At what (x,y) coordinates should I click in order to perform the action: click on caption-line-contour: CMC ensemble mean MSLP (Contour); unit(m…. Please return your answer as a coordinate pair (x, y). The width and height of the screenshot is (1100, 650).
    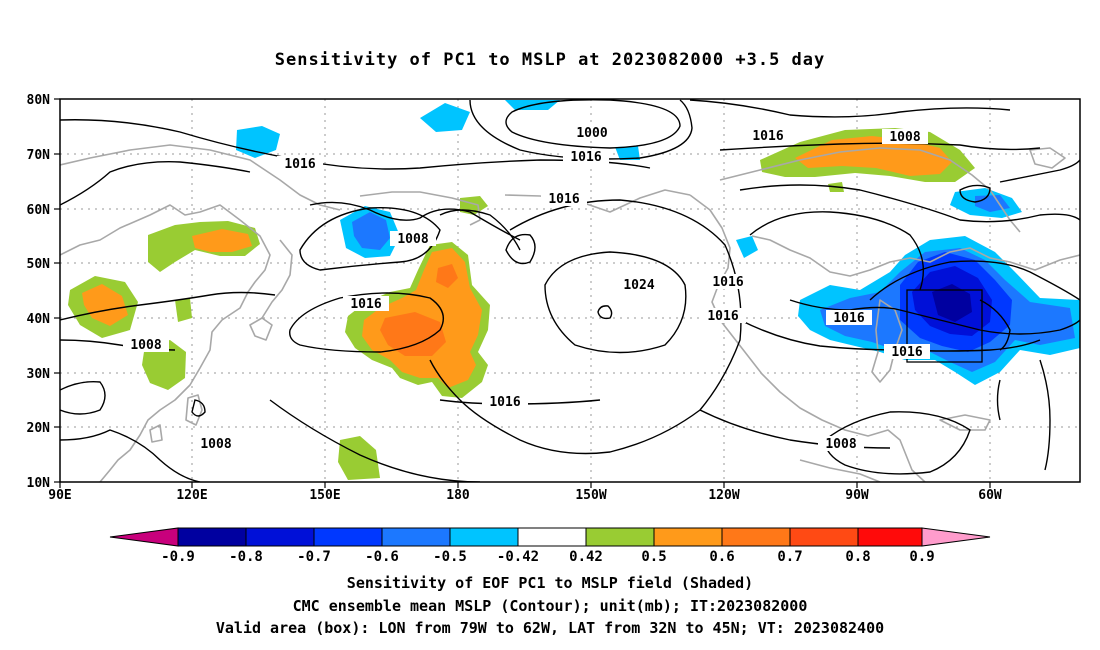
    Looking at the image, I should click on (550, 605).